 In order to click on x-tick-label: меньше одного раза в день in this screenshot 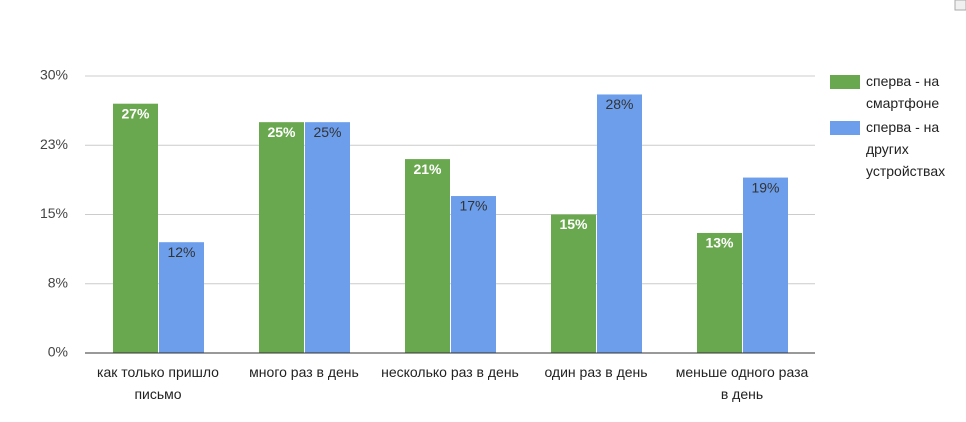, I will do `click(742, 383)`.